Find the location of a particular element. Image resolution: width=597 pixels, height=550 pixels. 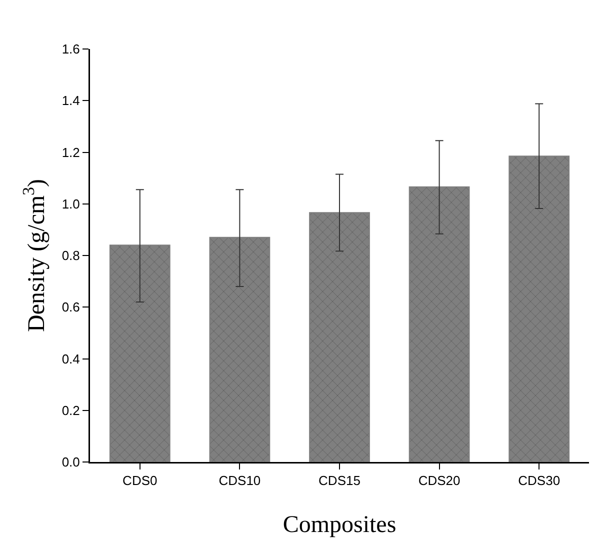

y-tick-label: 1.6 is located at coordinates (71, 49).